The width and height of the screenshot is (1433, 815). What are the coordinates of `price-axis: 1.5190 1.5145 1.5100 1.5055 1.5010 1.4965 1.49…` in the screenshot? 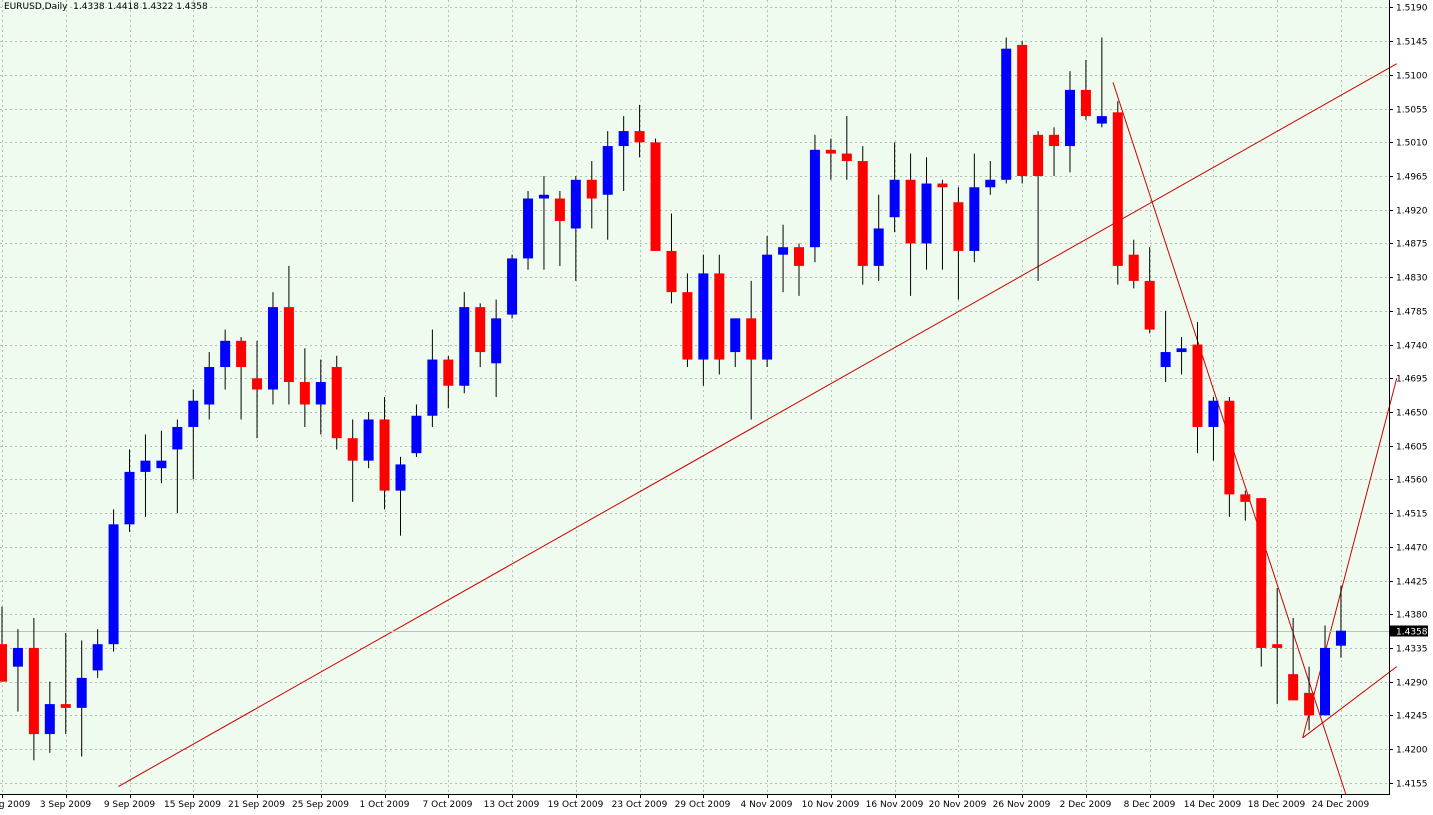 It's located at (1408, 397).